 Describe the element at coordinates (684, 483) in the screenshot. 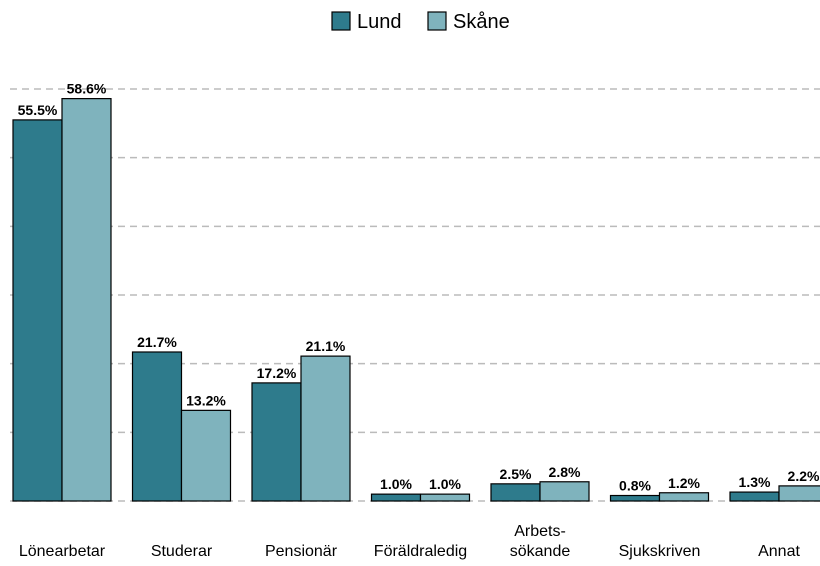

I see `value-label: 1.2%` at that location.